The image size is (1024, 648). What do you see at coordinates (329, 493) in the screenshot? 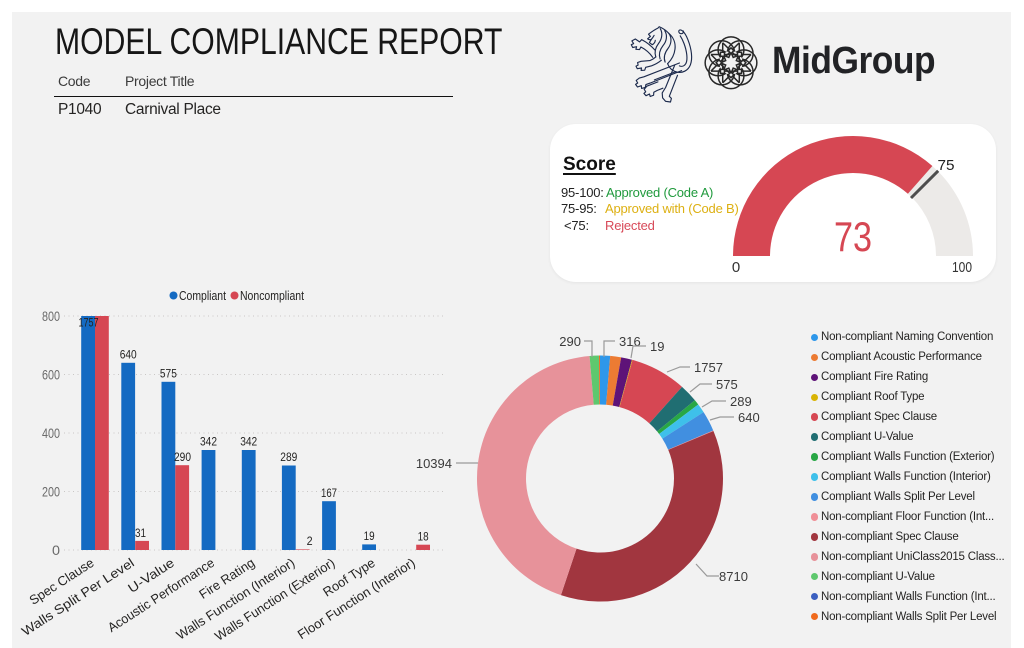
I see `svg-text: 167` at bounding box center [329, 493].